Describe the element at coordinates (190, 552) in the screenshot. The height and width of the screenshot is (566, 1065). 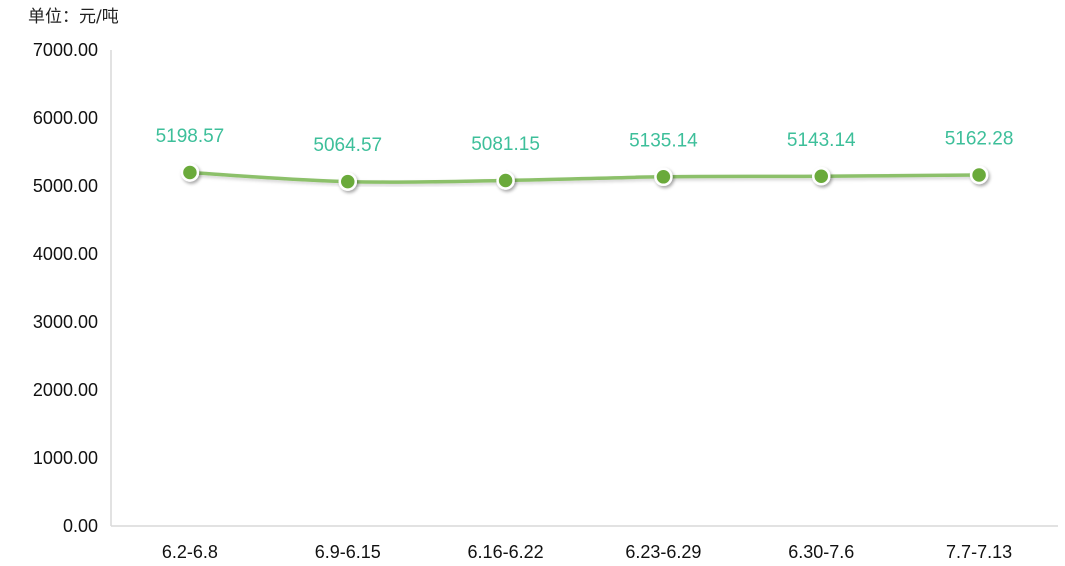
I see `x-tick-label: 6.2-6.8` at that location.